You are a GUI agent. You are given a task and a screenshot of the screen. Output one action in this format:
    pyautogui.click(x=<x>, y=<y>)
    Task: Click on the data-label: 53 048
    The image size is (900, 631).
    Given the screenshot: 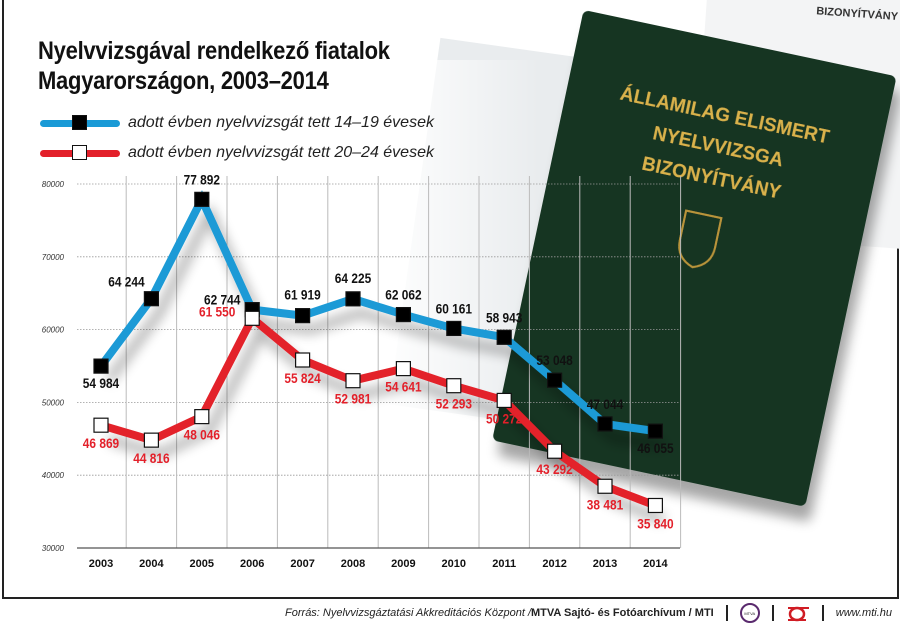 What is the action you would take?
    pyautogui.click(x=554, y=360)
    